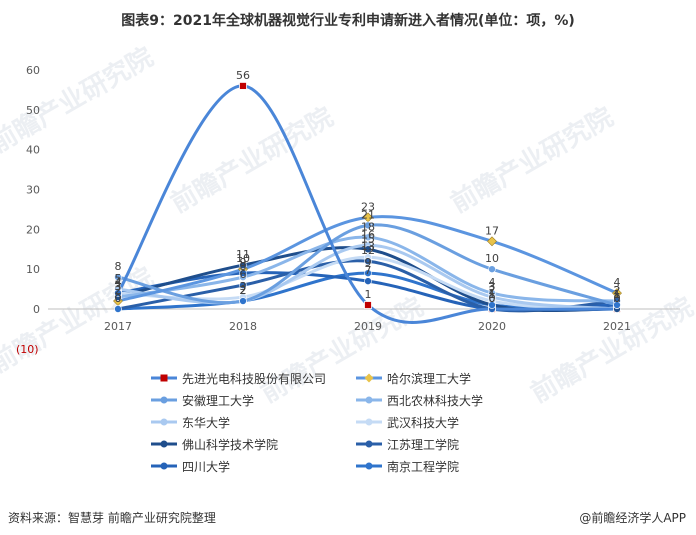 This screenshot has width=696, height=535. Describe the element at coordinates (423, 466) in the screenshot. I see `legend-label: 南京工程学院` at that location.